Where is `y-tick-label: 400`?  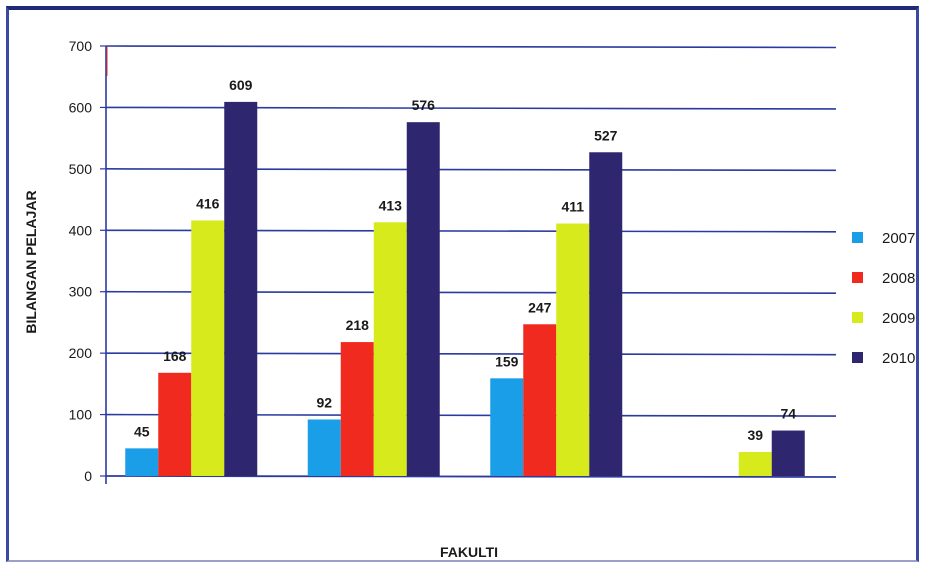 y-tick-label: 400 is located at coordinates (81, 230).